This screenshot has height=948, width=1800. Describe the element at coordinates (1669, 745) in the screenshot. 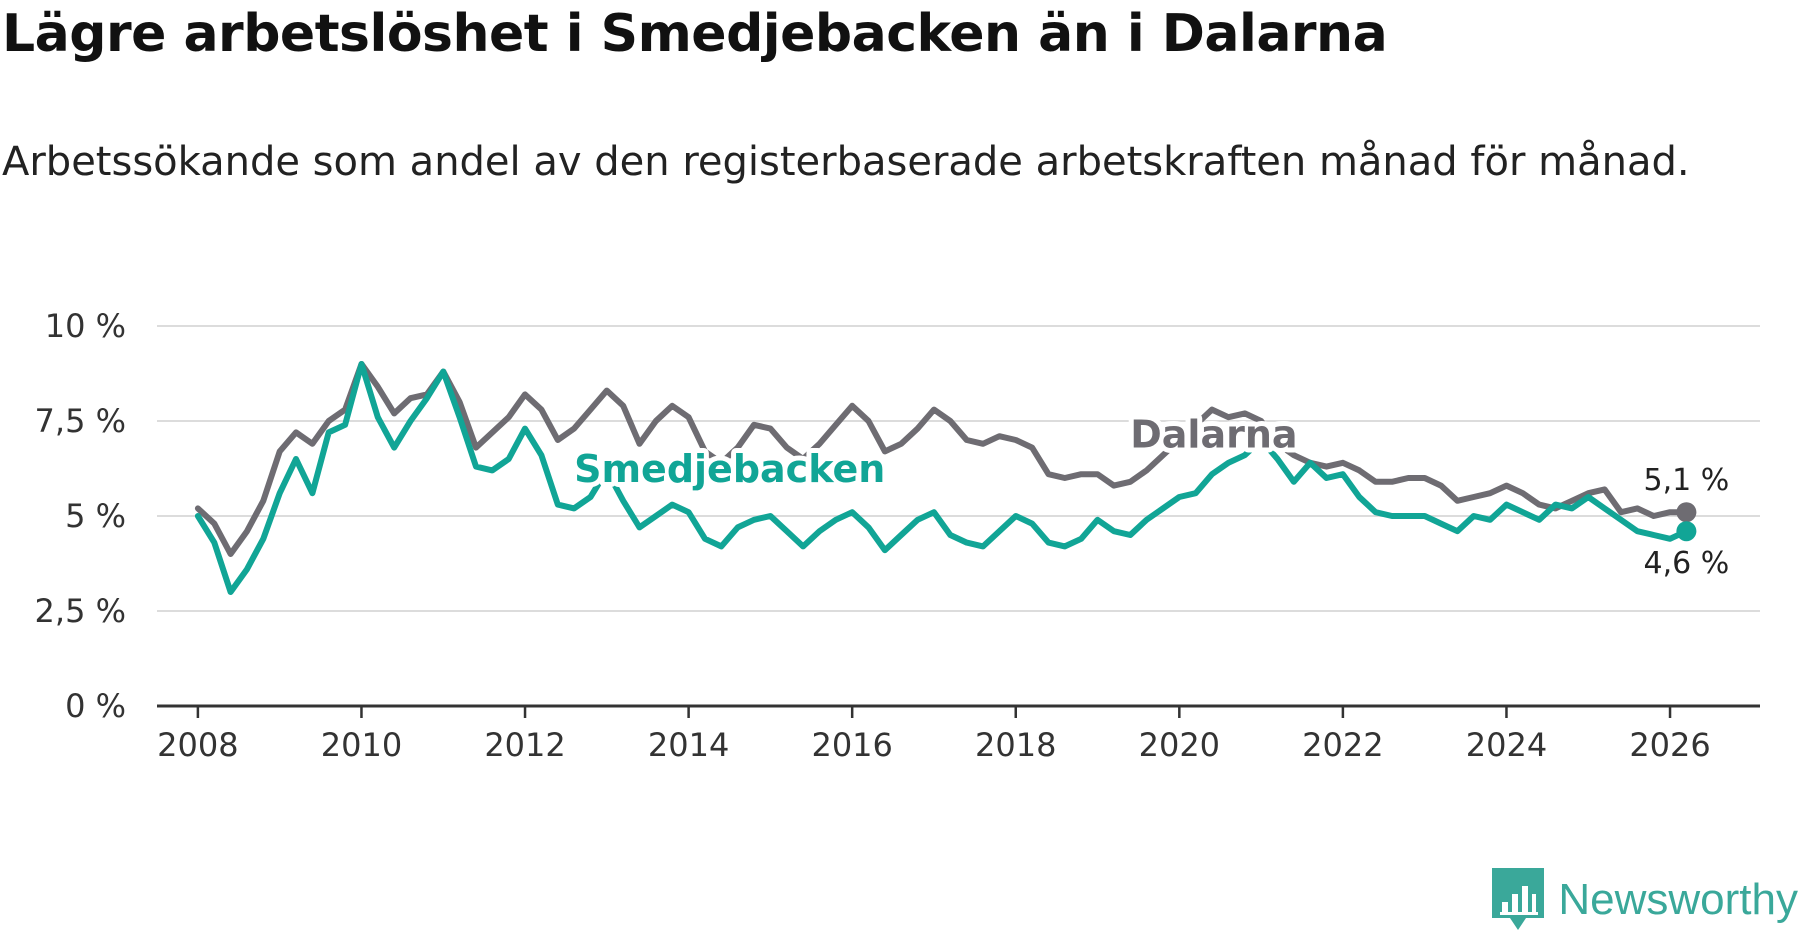

I see `x-tick-label: 2026` at that location.